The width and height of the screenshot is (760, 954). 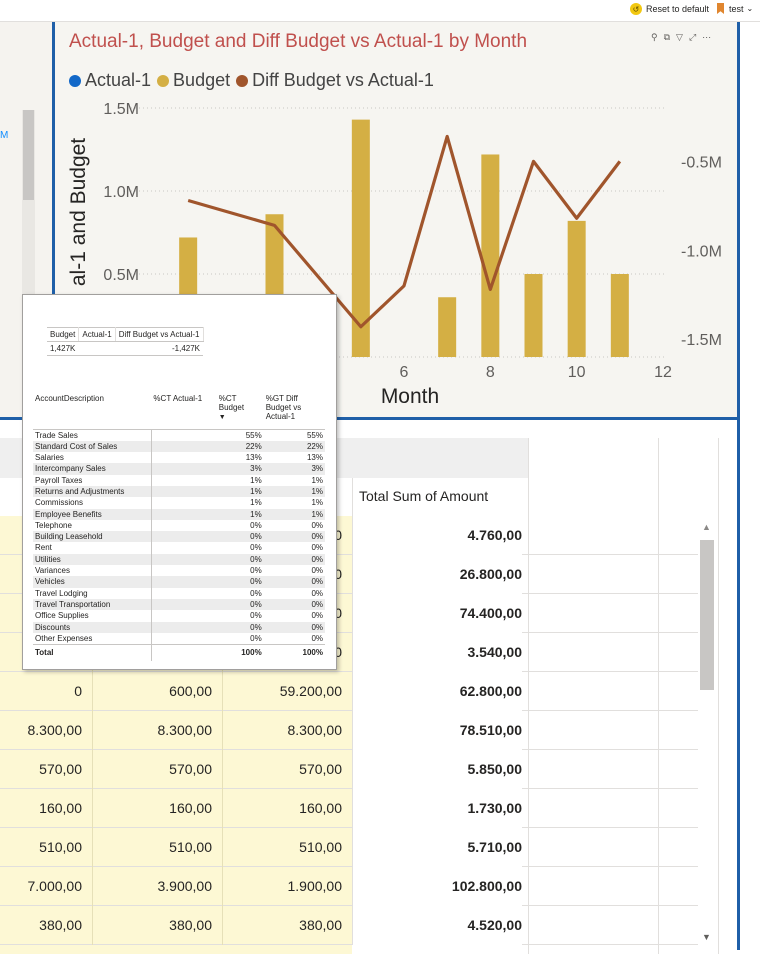 I want to click on table-row: 510,00 510,00 510,00 5.710,00, so click(x=349, y=847).